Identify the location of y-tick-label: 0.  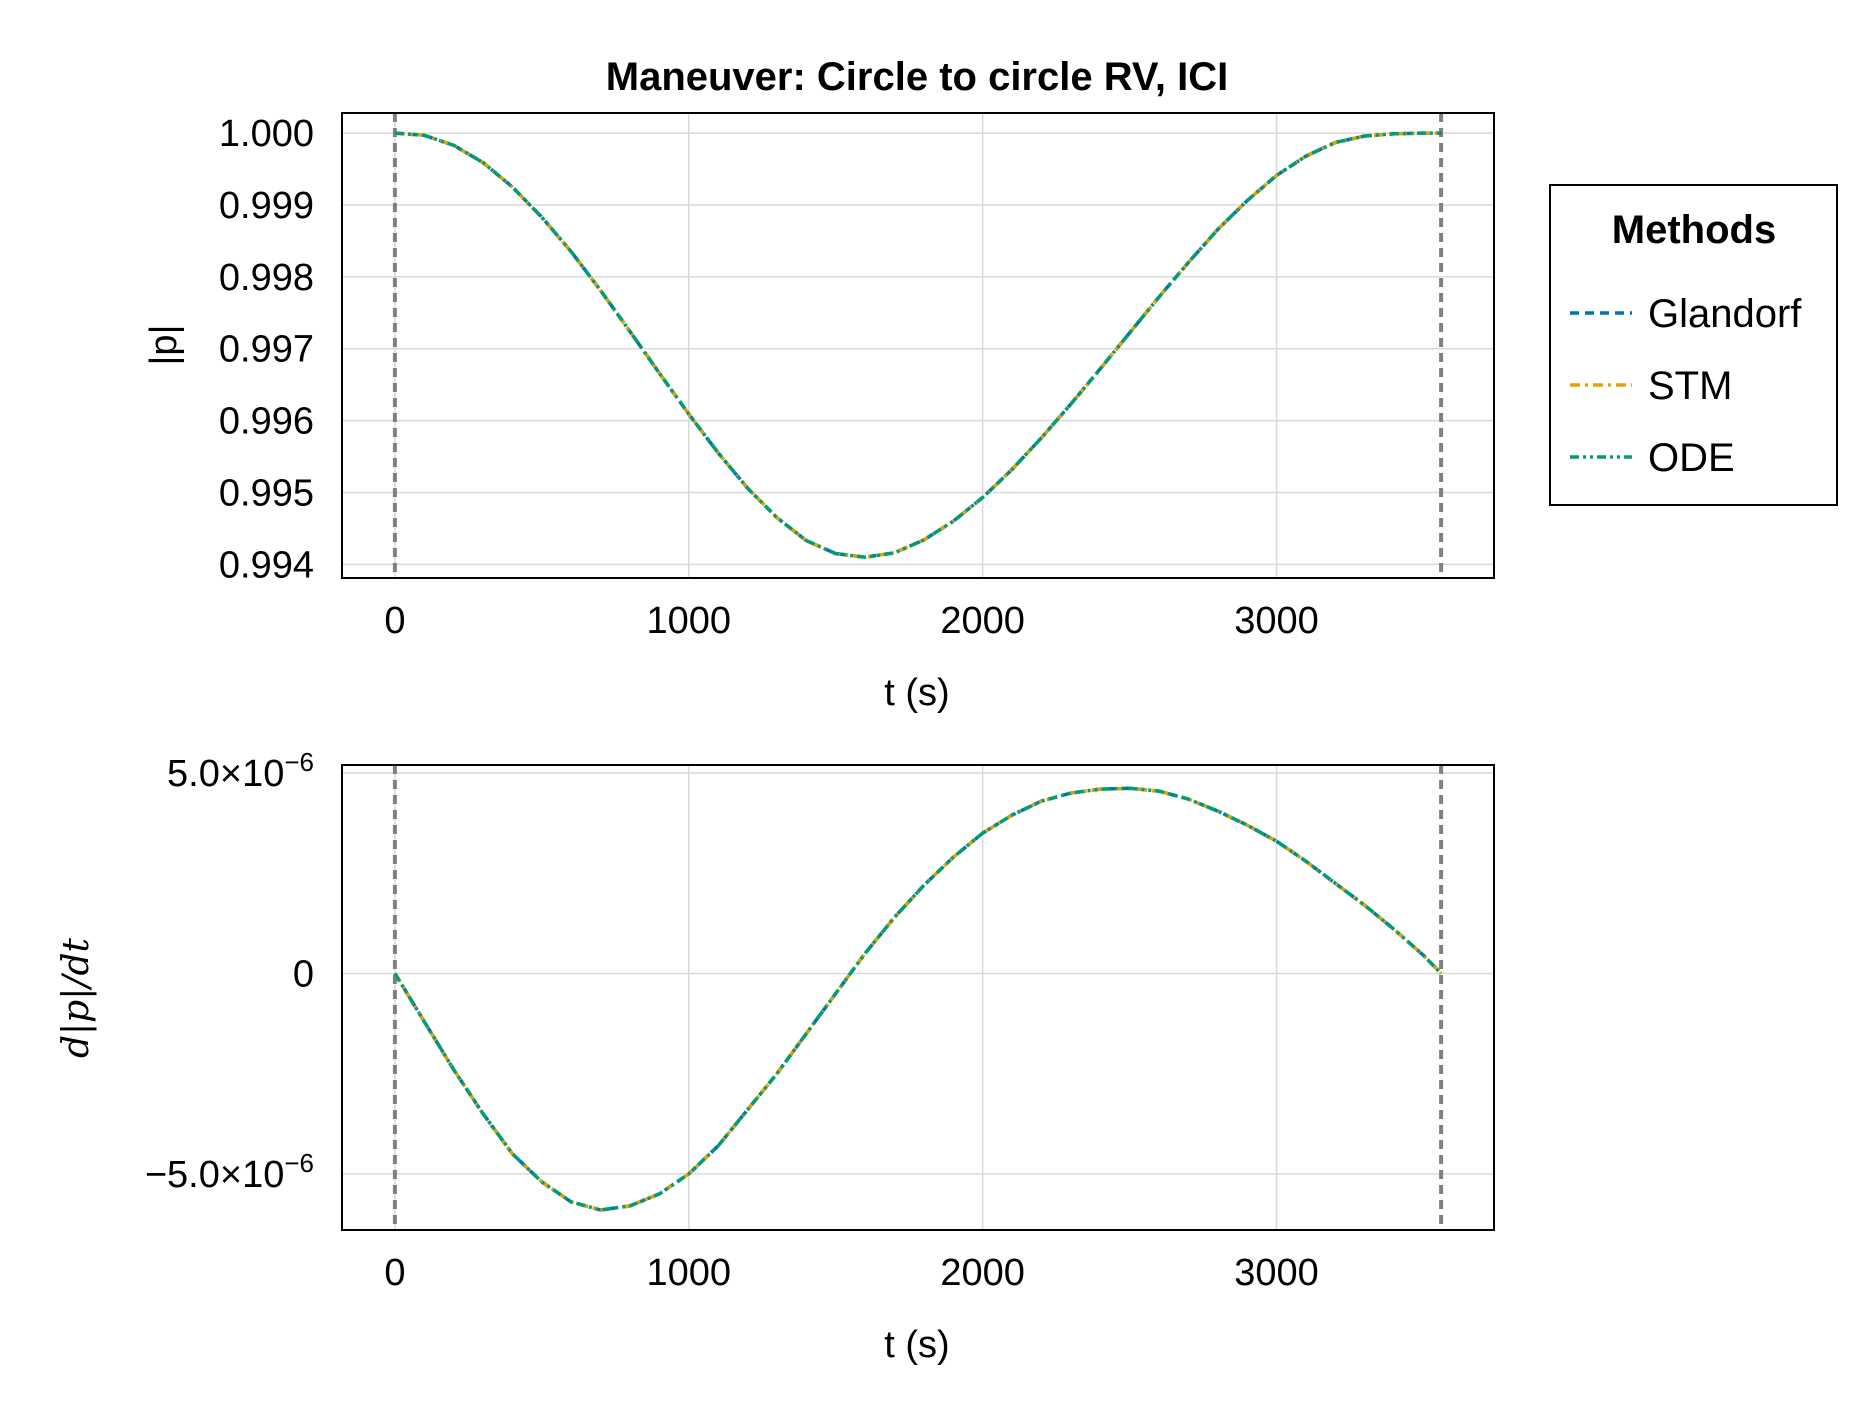
(303, 974).